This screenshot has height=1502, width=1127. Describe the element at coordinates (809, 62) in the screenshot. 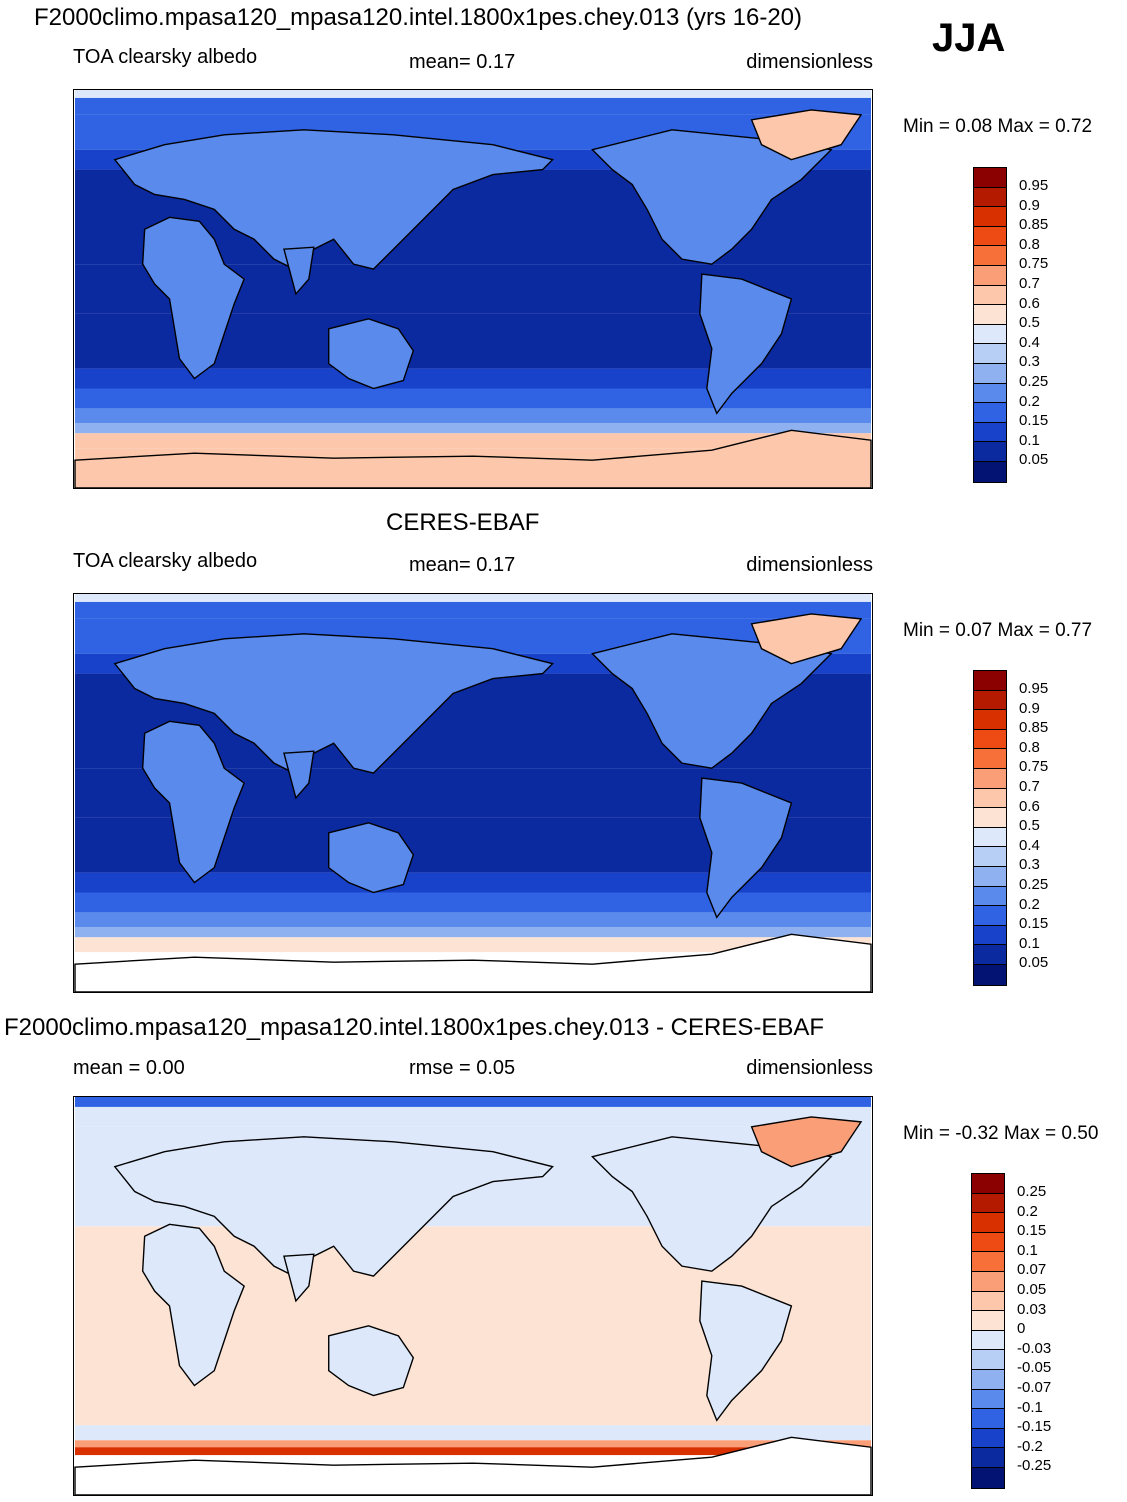

I see `panel1-units-label: dimensionless` at that location.